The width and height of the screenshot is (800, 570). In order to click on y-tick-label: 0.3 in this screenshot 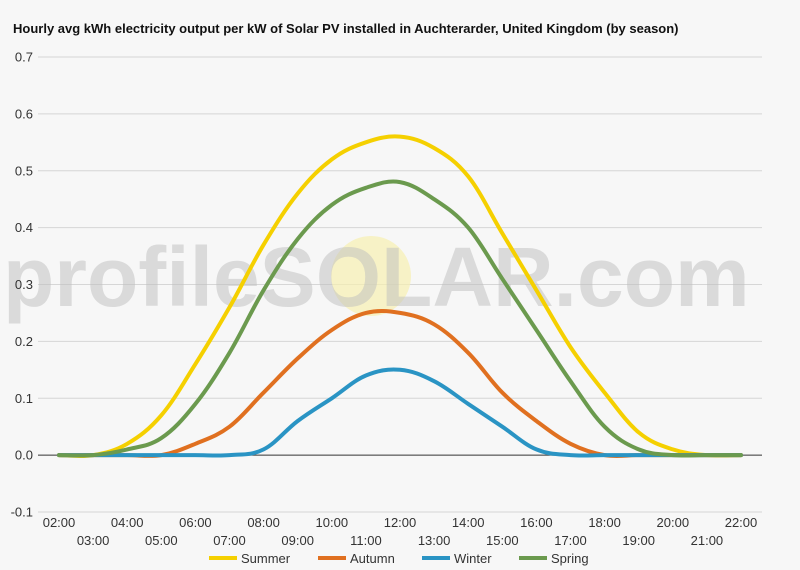, I will do `click(24, 284)`.